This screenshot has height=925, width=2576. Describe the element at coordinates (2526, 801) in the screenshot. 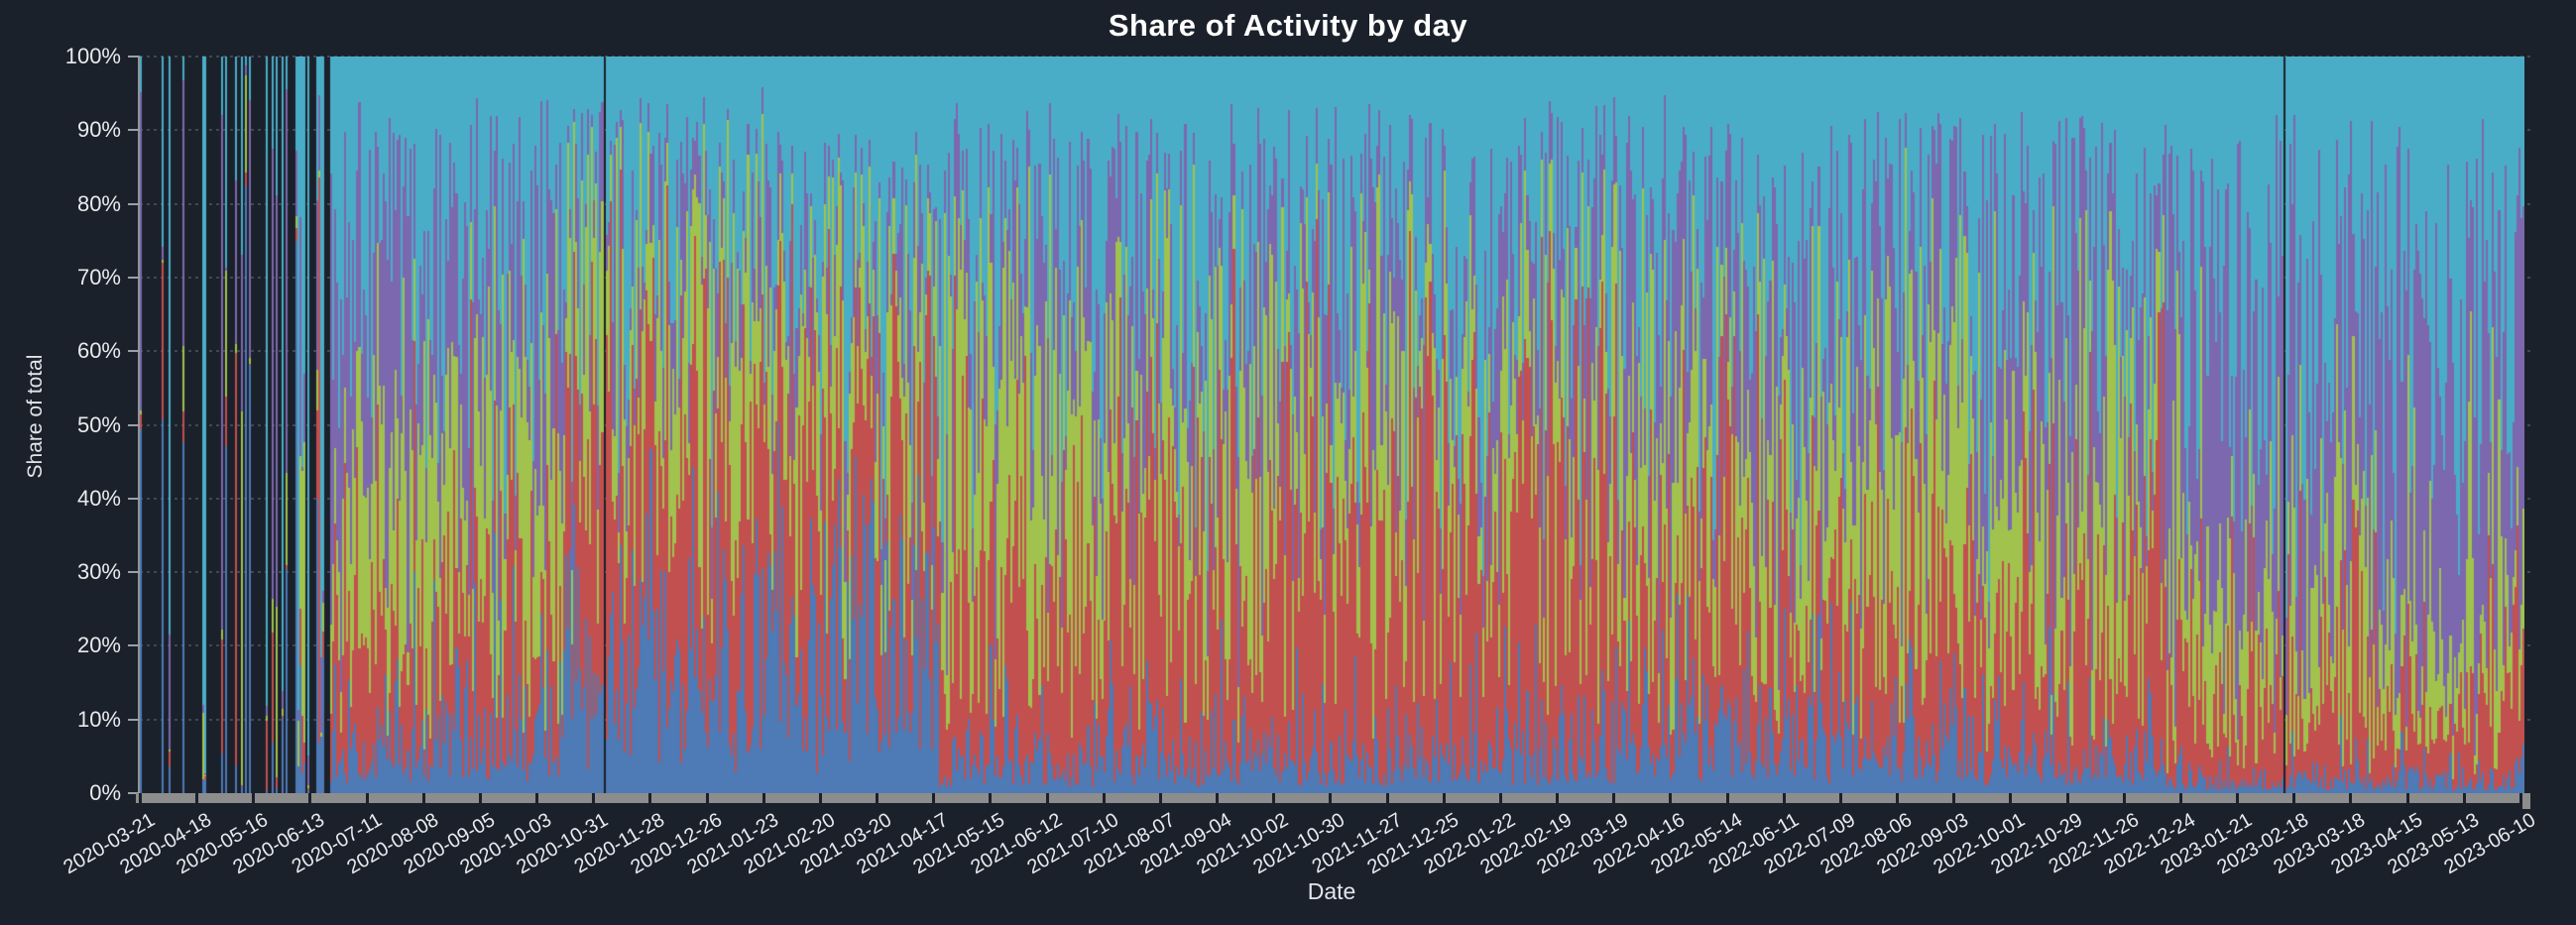

I see `x-axis-end-cap` at that location.